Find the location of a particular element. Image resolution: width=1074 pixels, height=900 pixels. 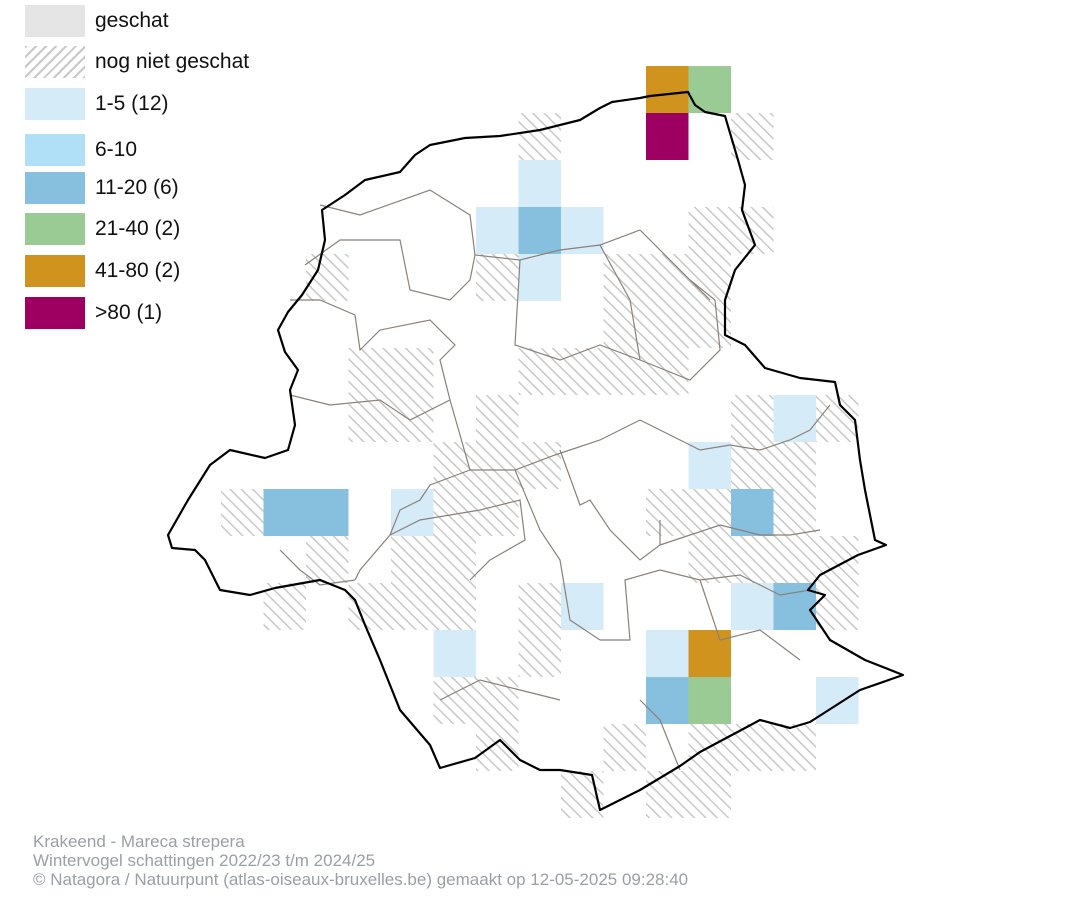

legend-label: geschat is located at coordinates (132, 20).